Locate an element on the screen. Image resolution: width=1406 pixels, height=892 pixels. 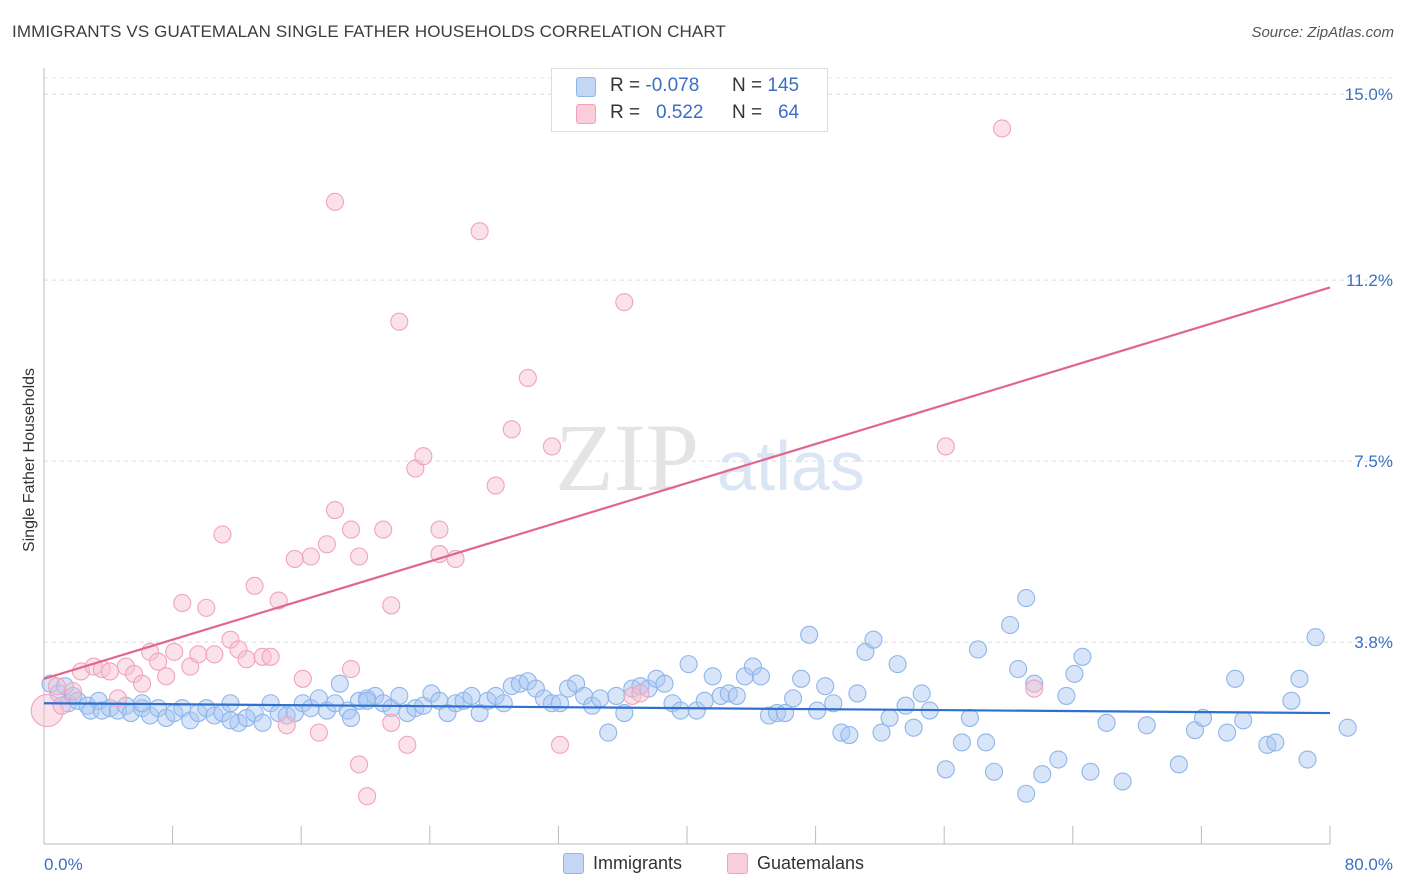
legend-n-value: 145 is located at coordinates (783, 85).